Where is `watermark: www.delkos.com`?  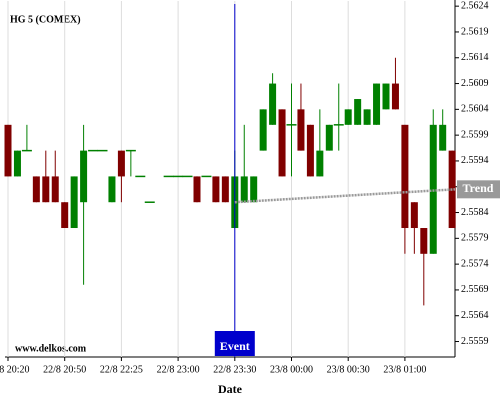
watermark: www.delkos.com is located at coordinates (51, 348).